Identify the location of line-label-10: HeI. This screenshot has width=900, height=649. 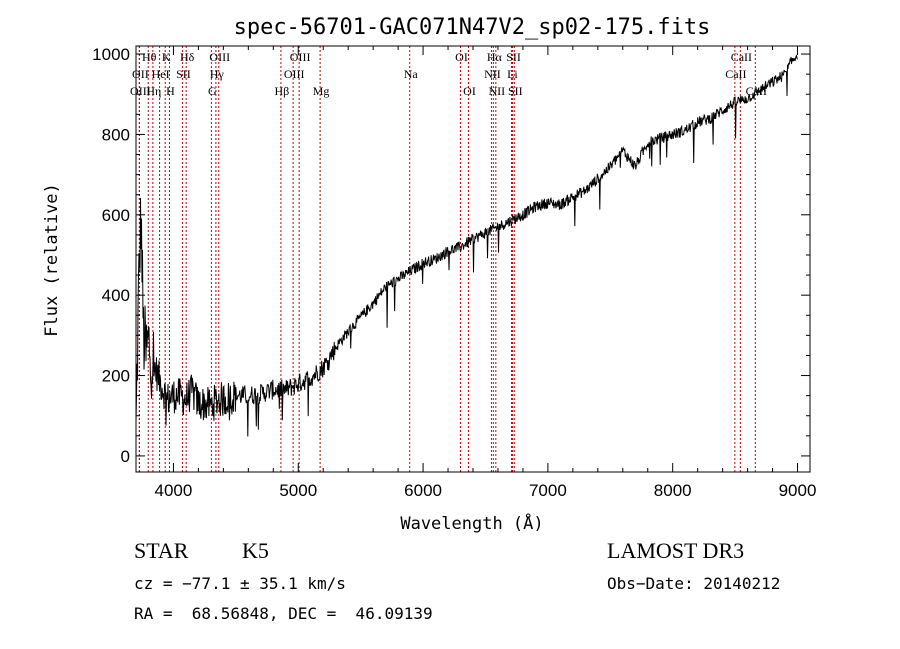
(161, 74).